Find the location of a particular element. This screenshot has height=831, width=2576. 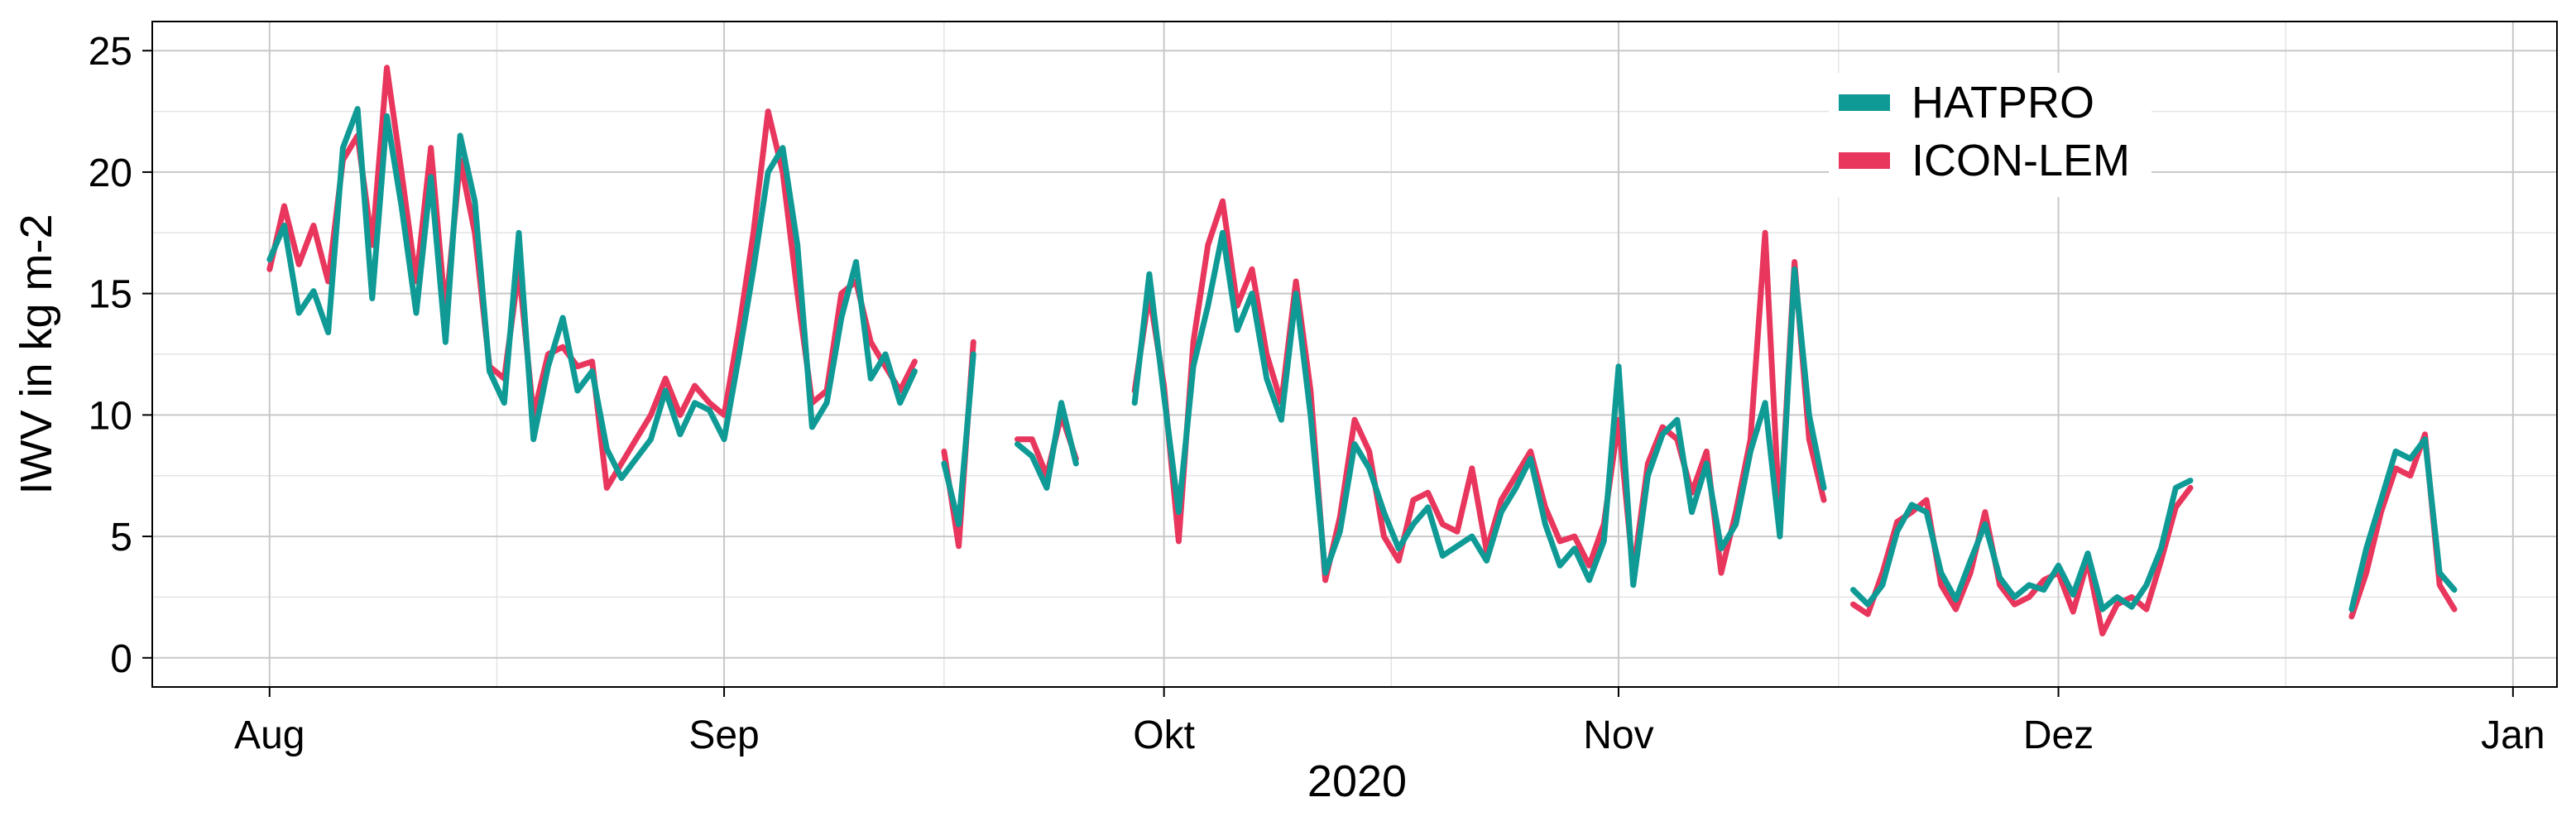

y-tick-label: 20 is located at coordinates (111, 173).